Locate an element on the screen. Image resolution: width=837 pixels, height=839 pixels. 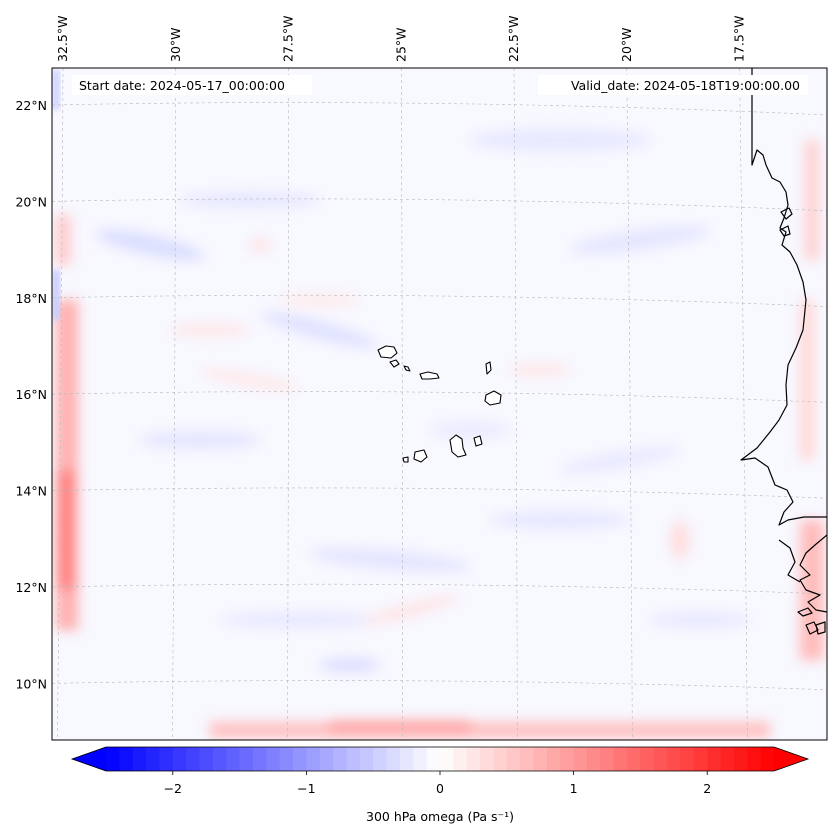
start-date-box is located at coordinates (192, 85).